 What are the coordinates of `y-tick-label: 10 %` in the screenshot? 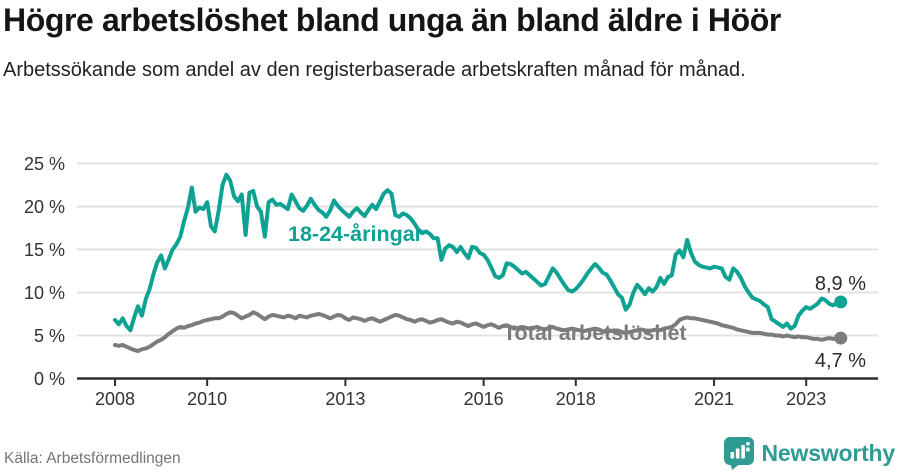 It's located at (44, 293).